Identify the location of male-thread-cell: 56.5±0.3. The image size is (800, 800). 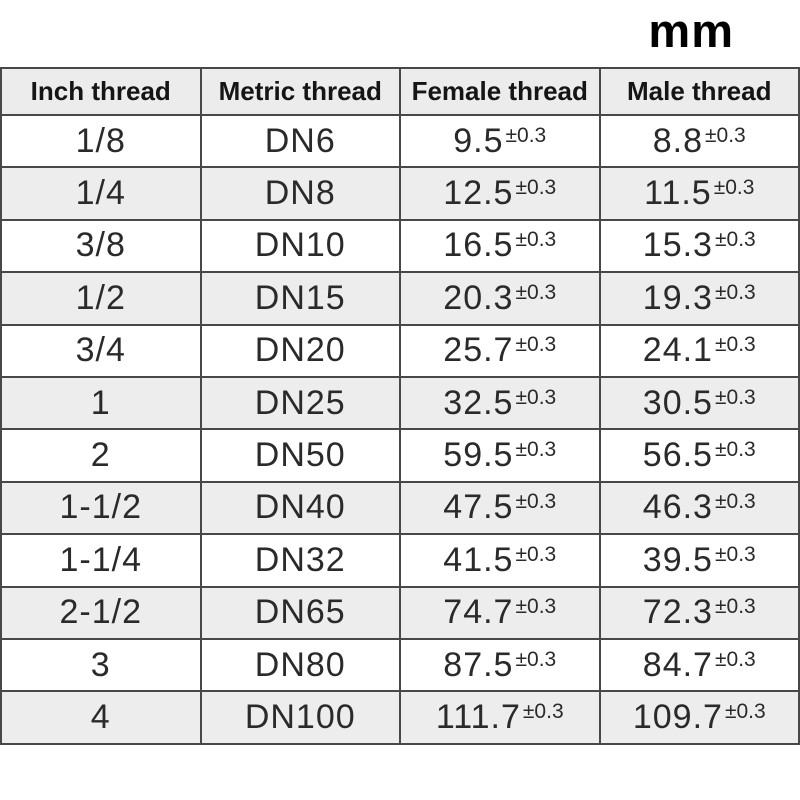
(699, 455).